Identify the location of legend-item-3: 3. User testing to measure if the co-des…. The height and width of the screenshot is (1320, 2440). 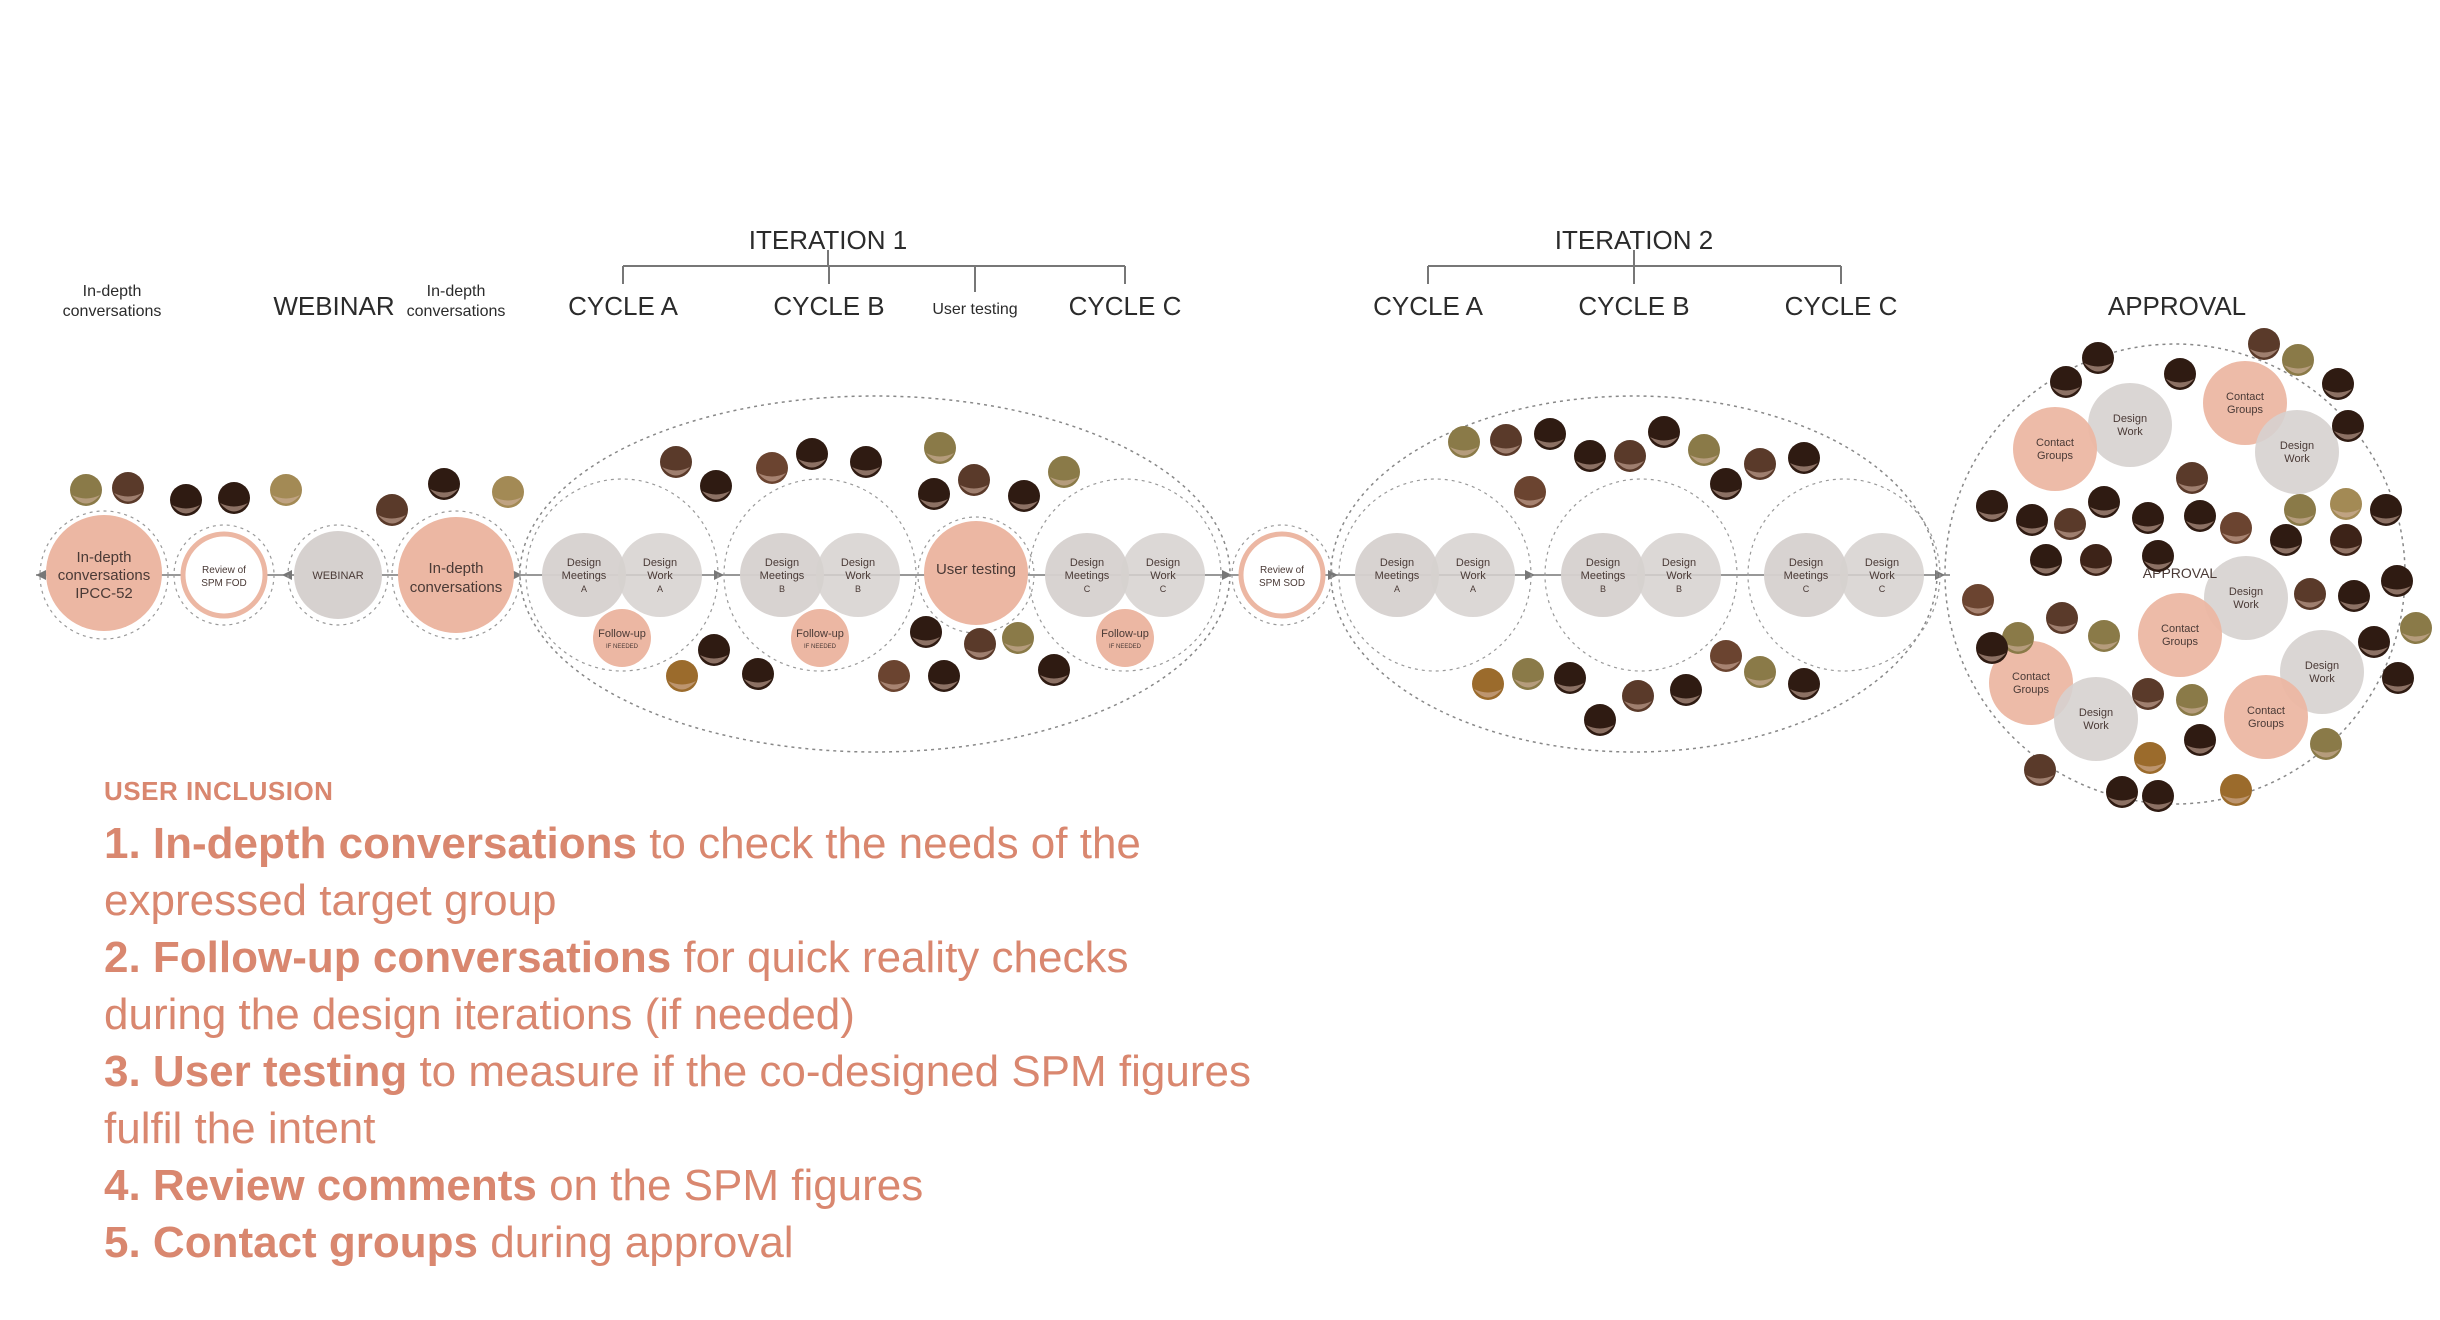
(677, 1100).